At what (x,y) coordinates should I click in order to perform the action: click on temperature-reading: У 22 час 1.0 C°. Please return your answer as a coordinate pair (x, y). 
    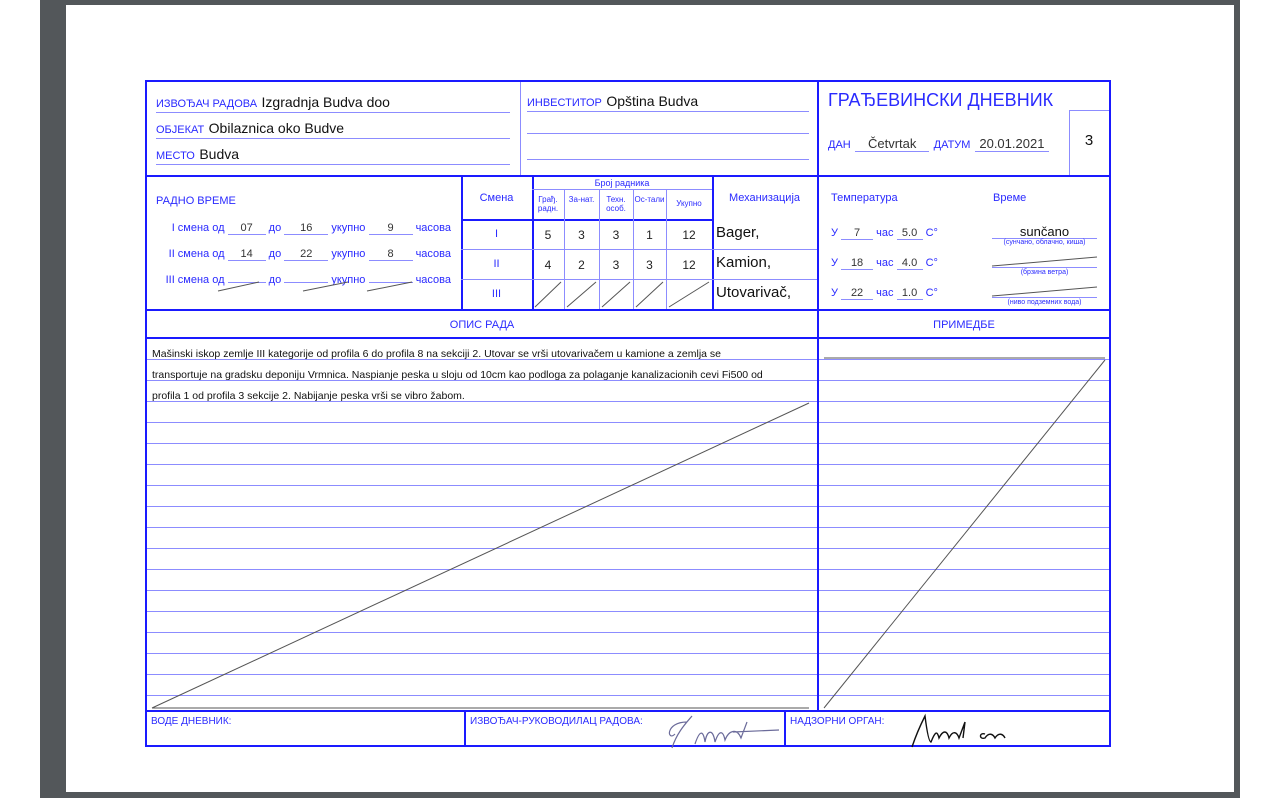
    Looking at the image, I should click on (884, 293).